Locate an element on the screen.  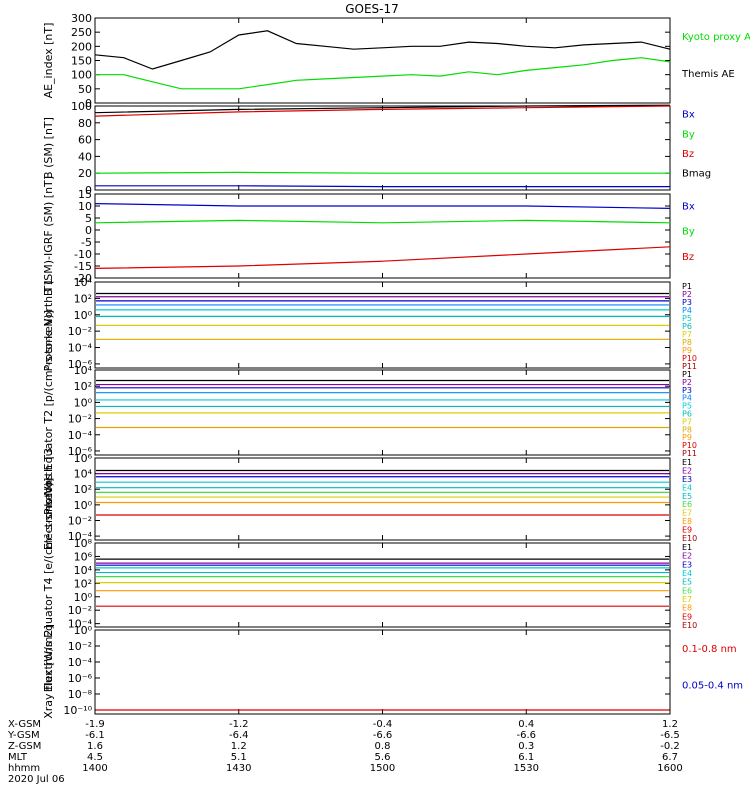
axis-row-label: X-GSM is located at coordinates (24, 724).